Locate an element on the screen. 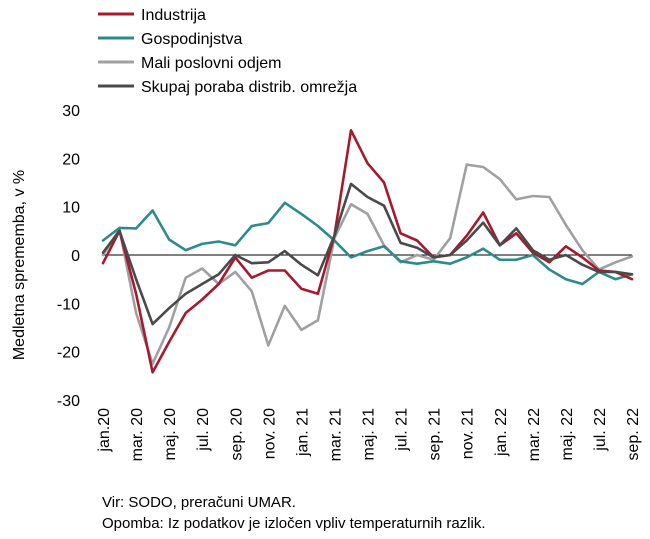 The width and height of the screenshot is (650, 539). legend-label: Mali poslovni odjem is located at coordinates (211, 63).